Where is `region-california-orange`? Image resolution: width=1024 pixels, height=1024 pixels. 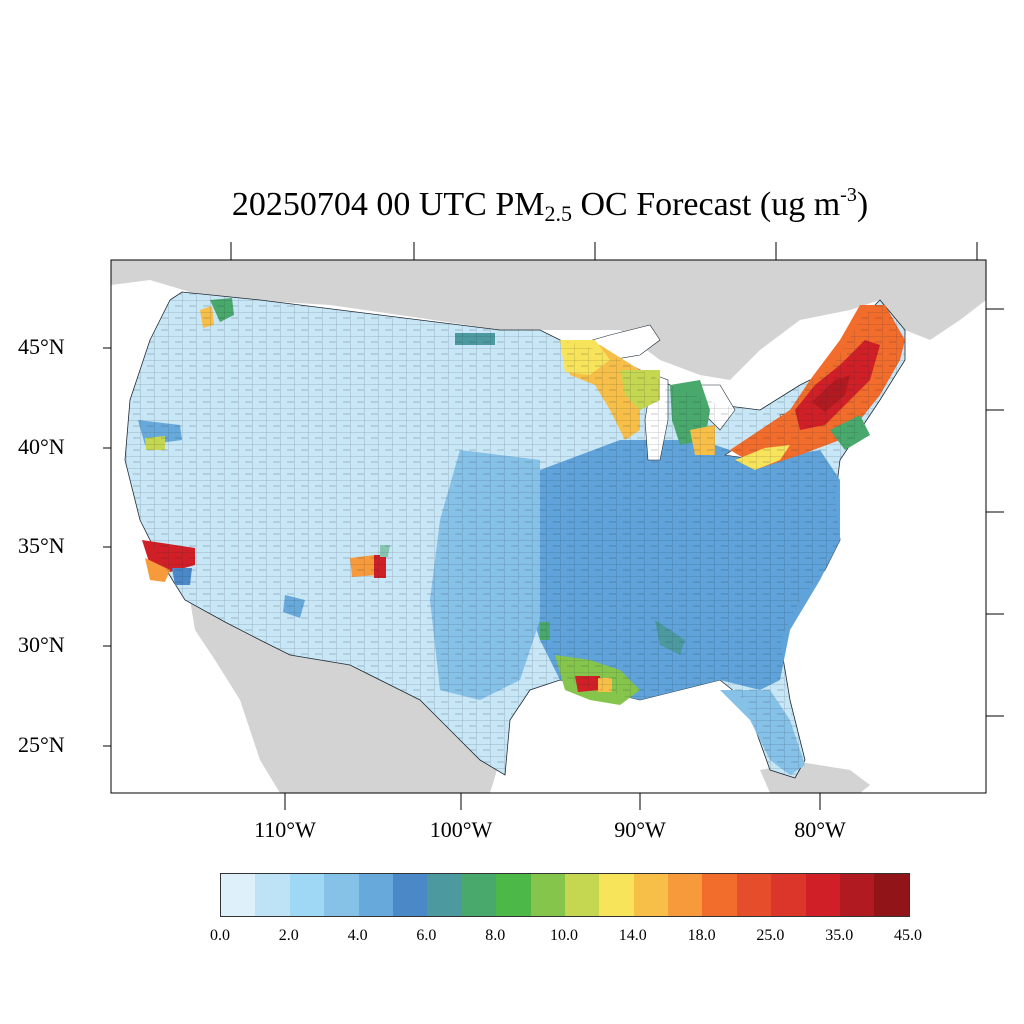
region-california-orange is located at coordinates (157, 570).